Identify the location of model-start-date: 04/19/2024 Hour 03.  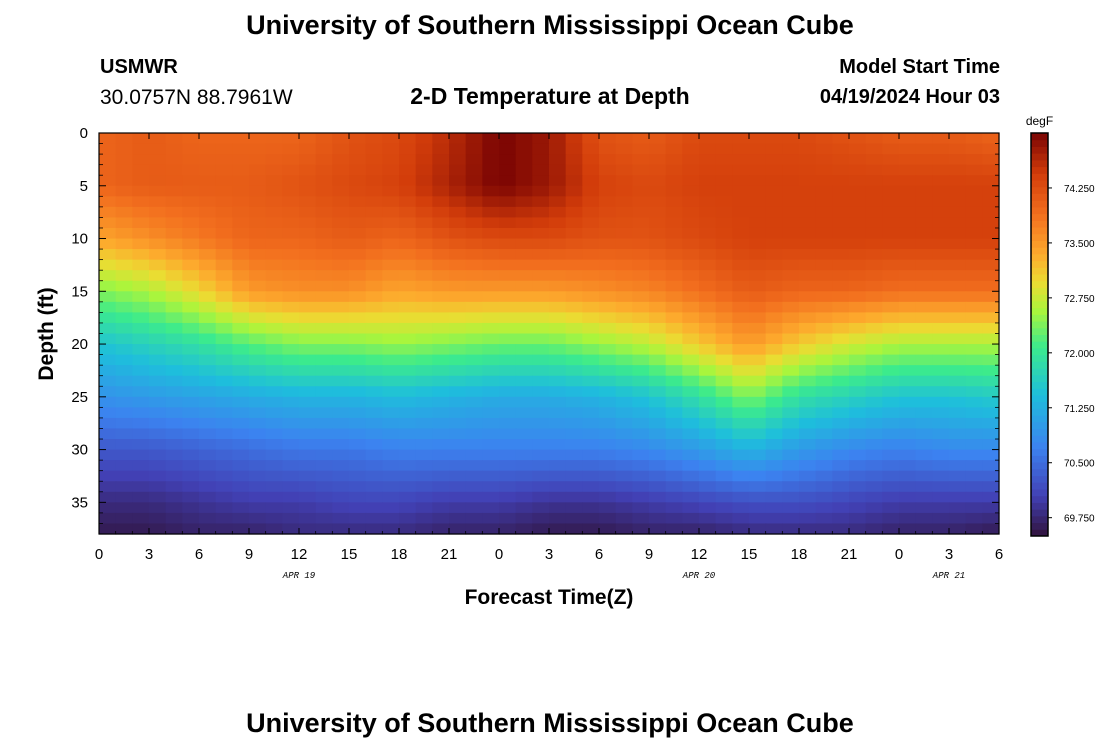
(909, 97).